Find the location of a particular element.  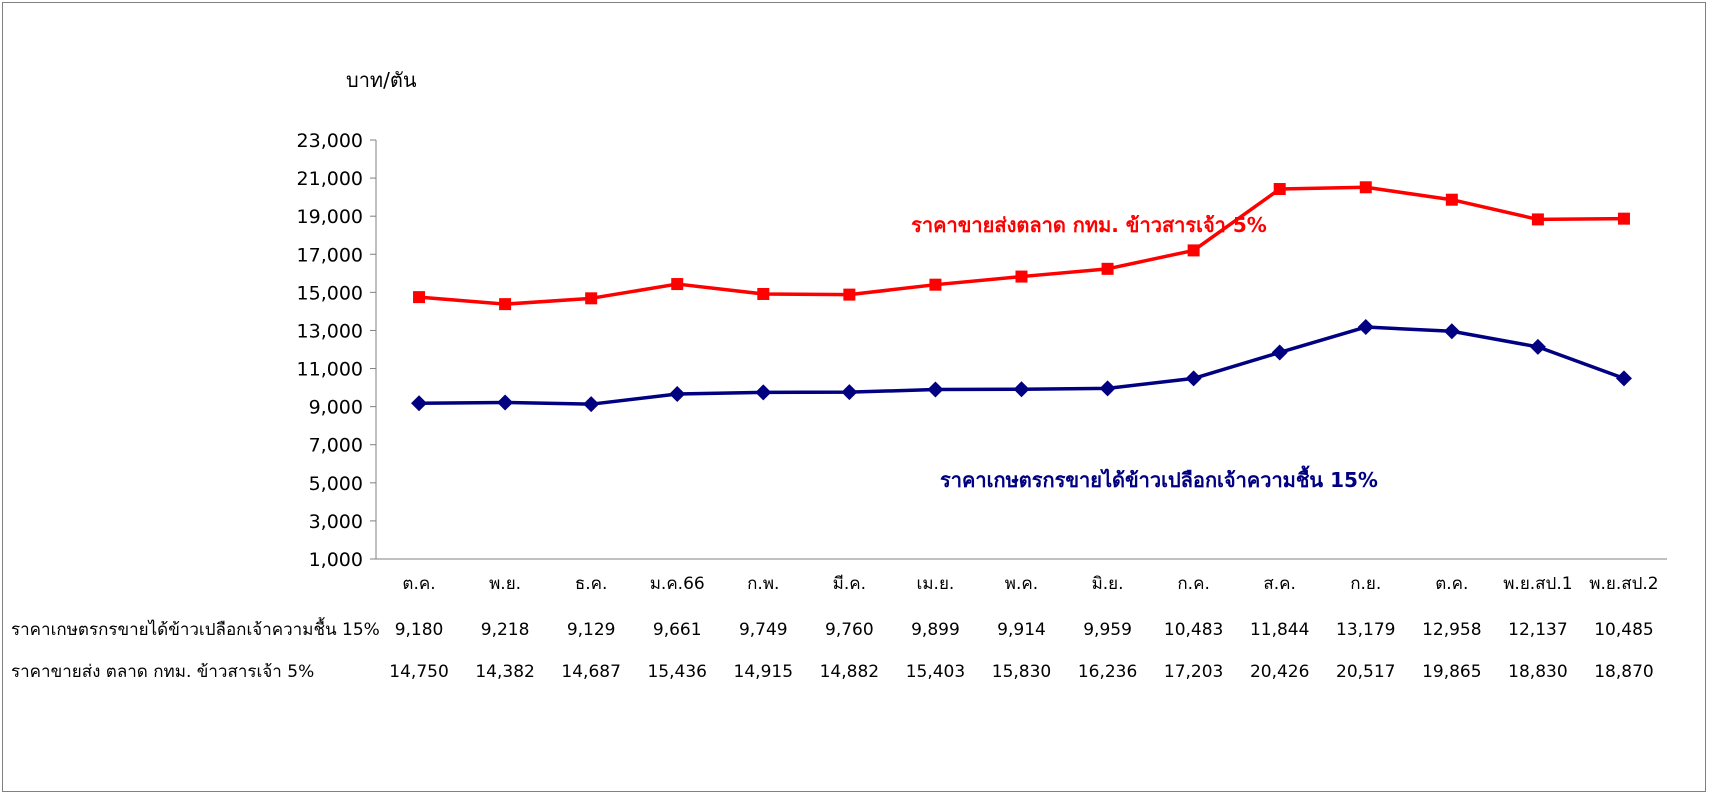

wholesale-table-cell: 18,830 is located at coordinates (1537, 672).